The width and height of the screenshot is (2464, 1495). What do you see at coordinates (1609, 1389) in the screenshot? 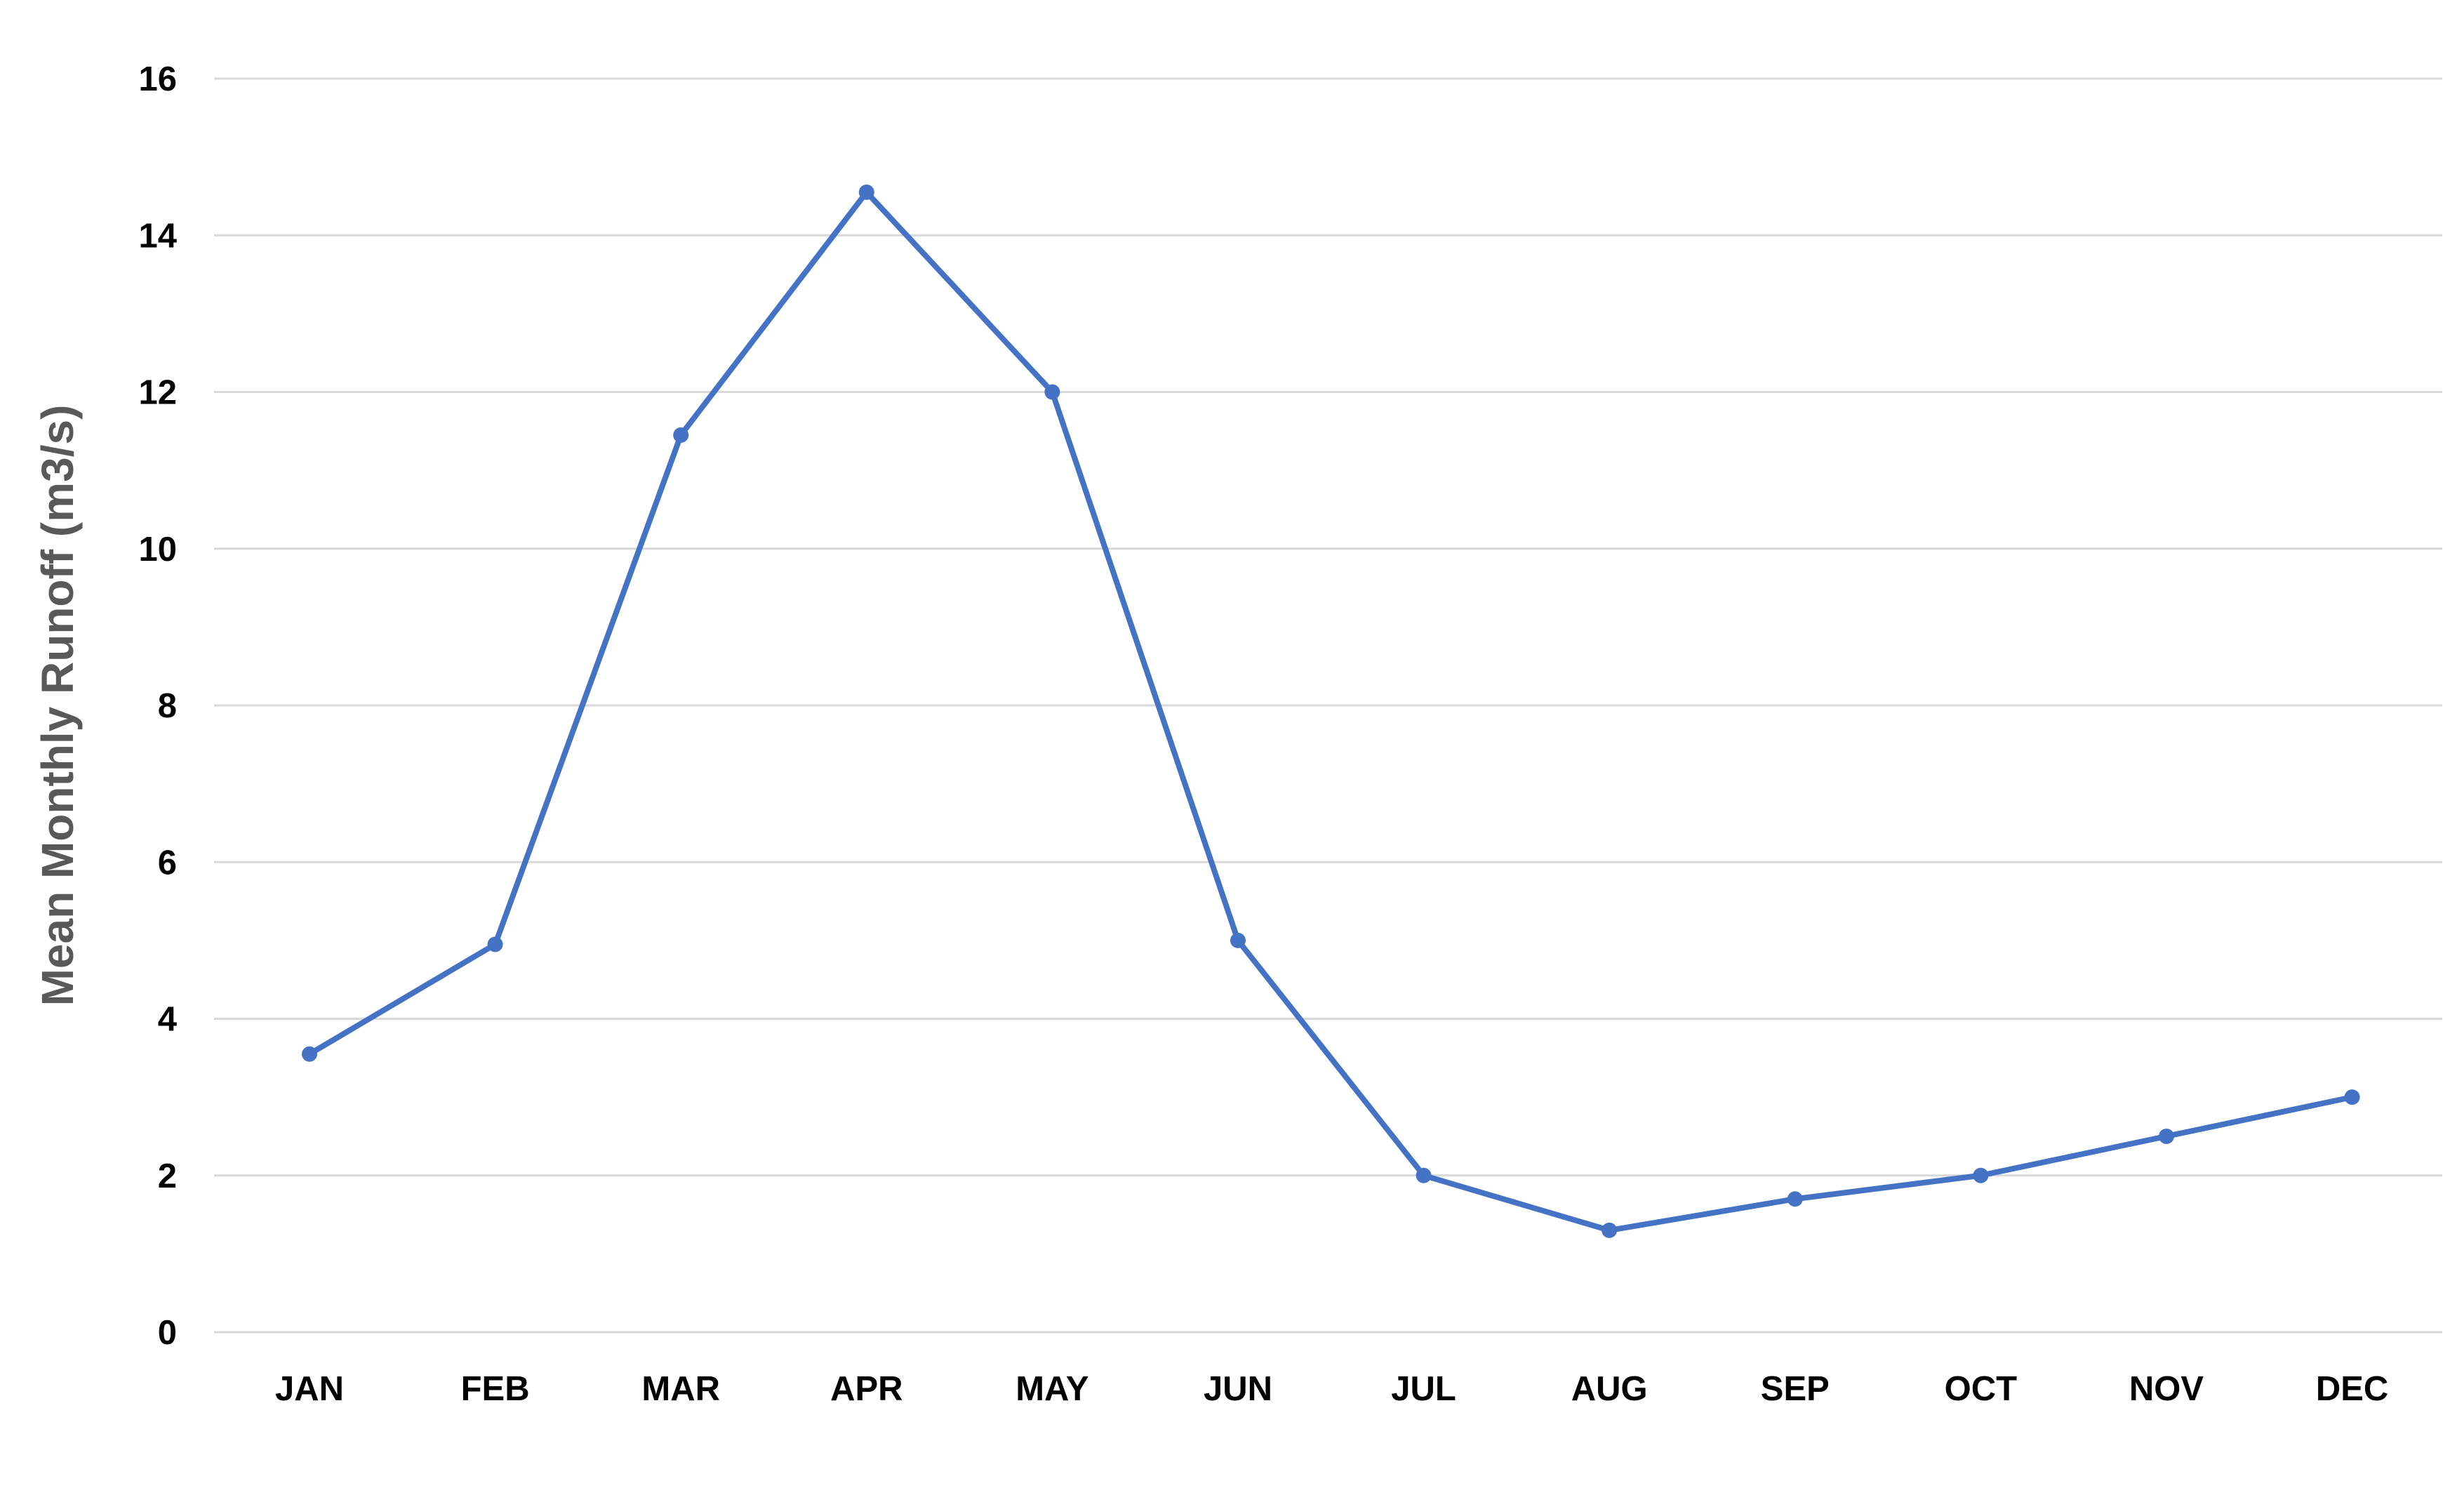
I see `x-tick-label: AUG` at bounding box center [1609, 1389].